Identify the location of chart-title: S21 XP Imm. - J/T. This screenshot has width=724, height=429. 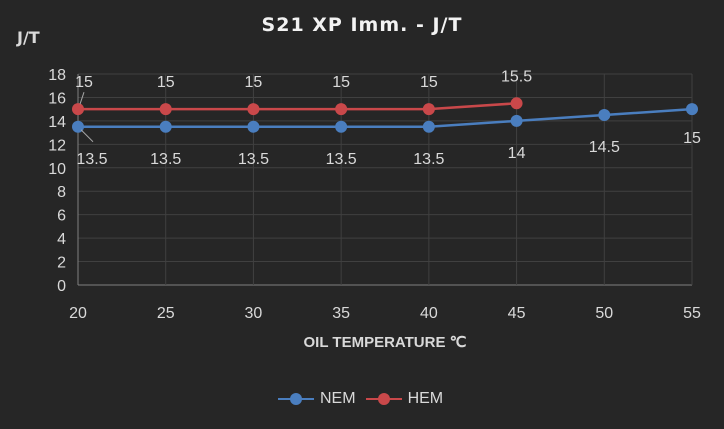
(362, 25).